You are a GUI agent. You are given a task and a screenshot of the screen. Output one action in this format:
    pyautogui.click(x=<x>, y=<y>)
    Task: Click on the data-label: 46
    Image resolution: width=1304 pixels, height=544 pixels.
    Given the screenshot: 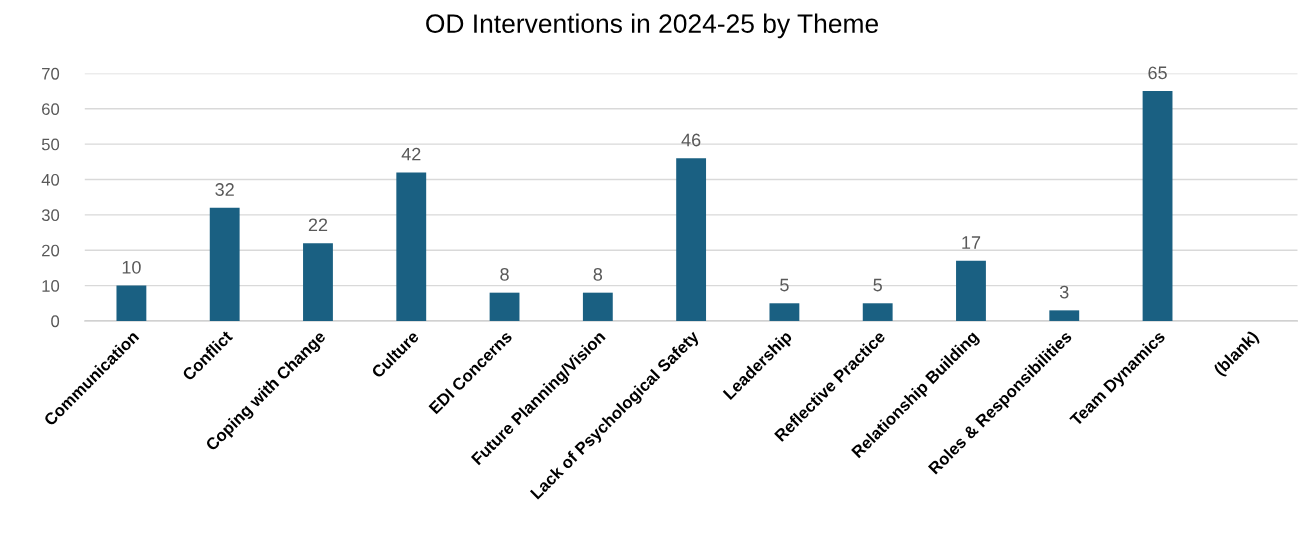 What is the action you would take?
    pyautogui.click(x=691, y=140)
    